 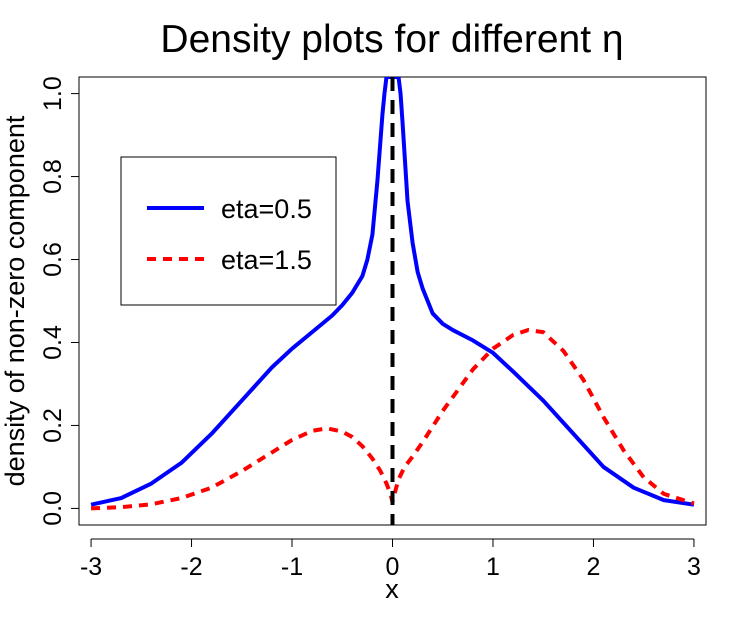 I want to click on chart-title: Density plots for different η, so click(x=391, y=39).